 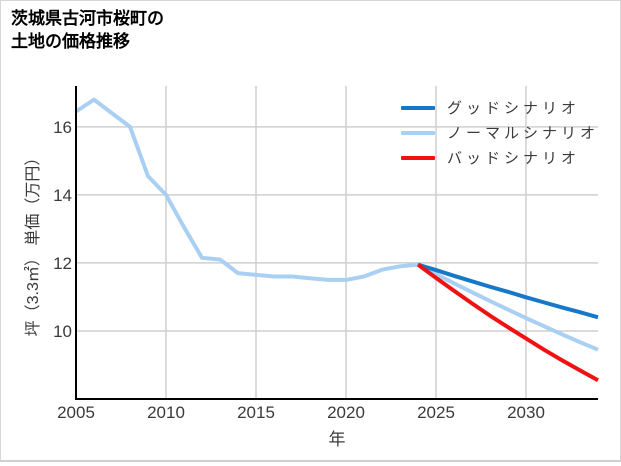 I want to click on svg-text: 2030, so click(x=526, y=412).